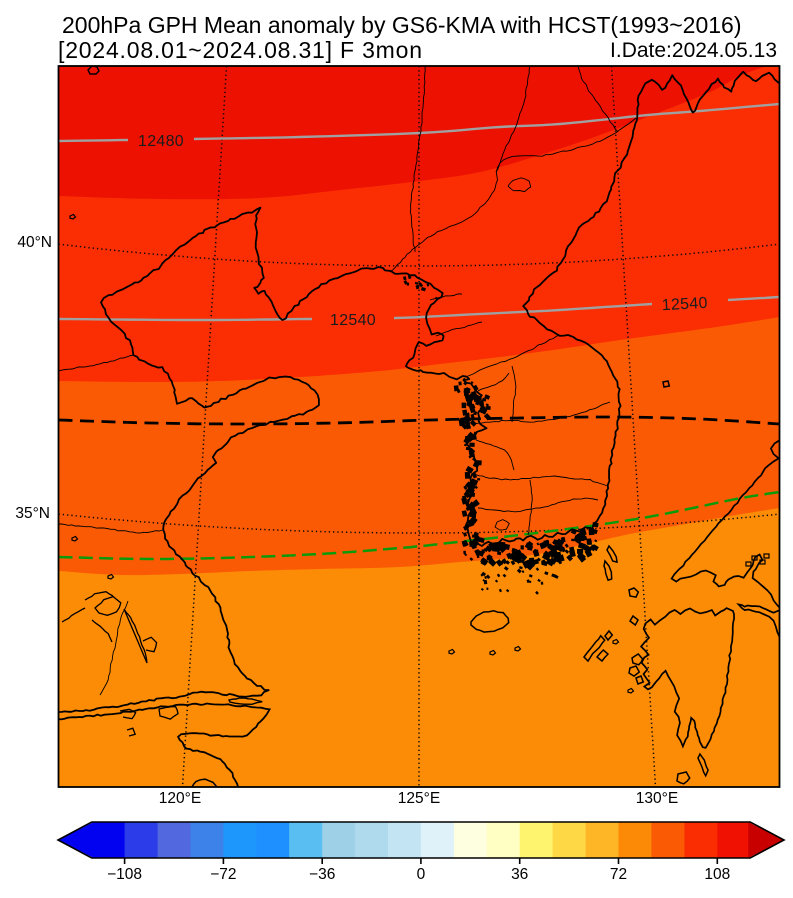 This screenshot has height=898, width=793. Describe the element at coordinates (717, 874) in the screenshot. I see `svg-text: 108` at that location.